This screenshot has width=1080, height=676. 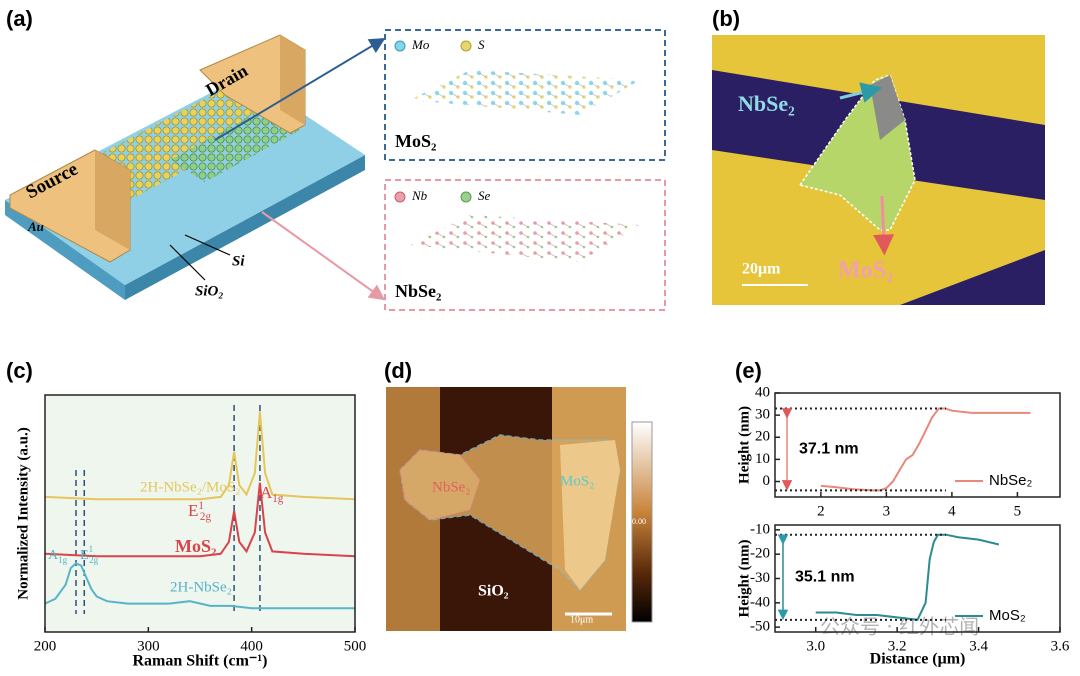 I want to click on x-tick-label: 3.6, so click(x=1060, y=646).